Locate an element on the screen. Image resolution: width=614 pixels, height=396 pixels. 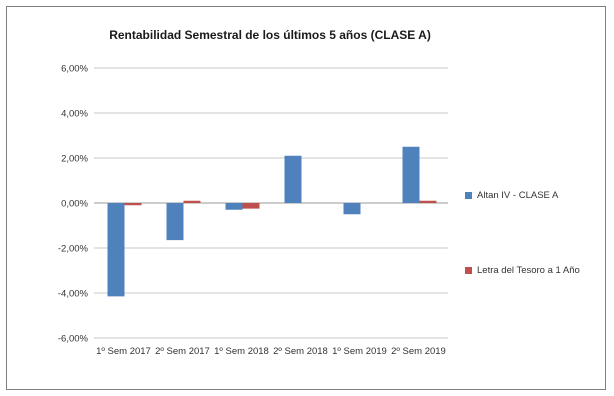
y-tick-label: 2,00% is located at coordinates (74, 159).